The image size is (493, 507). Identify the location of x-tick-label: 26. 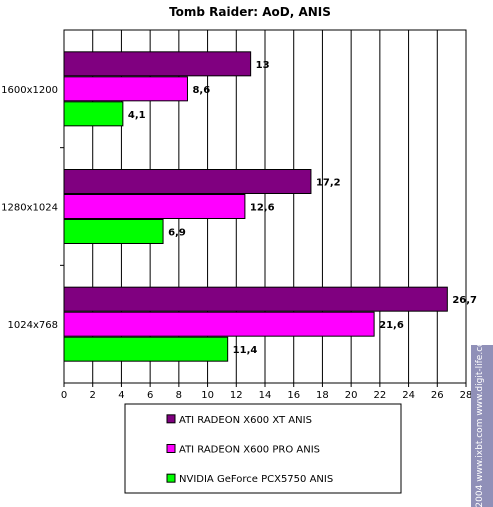
(437, 395).